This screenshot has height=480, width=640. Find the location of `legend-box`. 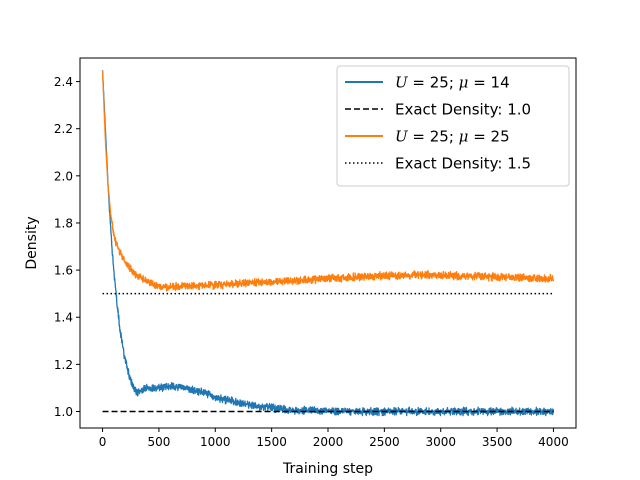

legend-box is located at coordinates (453, 126).